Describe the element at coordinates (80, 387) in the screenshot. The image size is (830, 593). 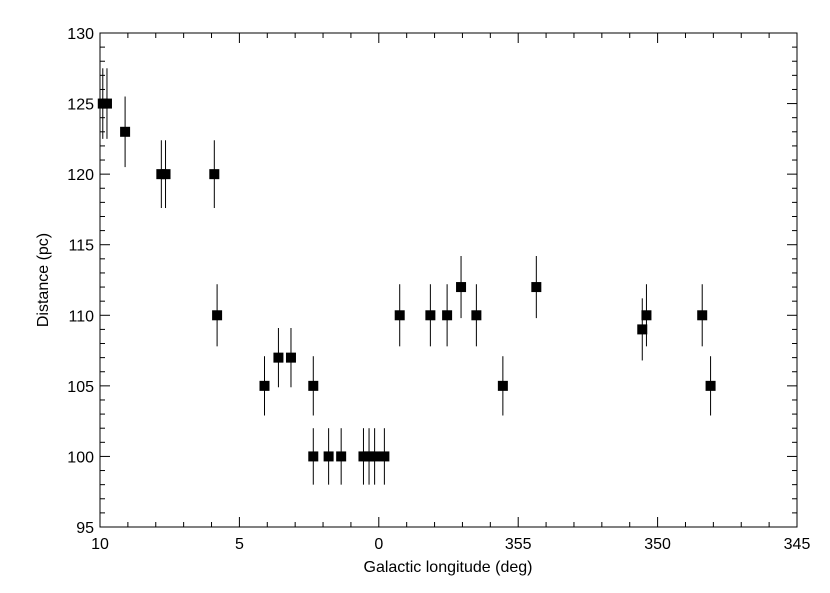
I see `y-tick-label: 105` at that location.